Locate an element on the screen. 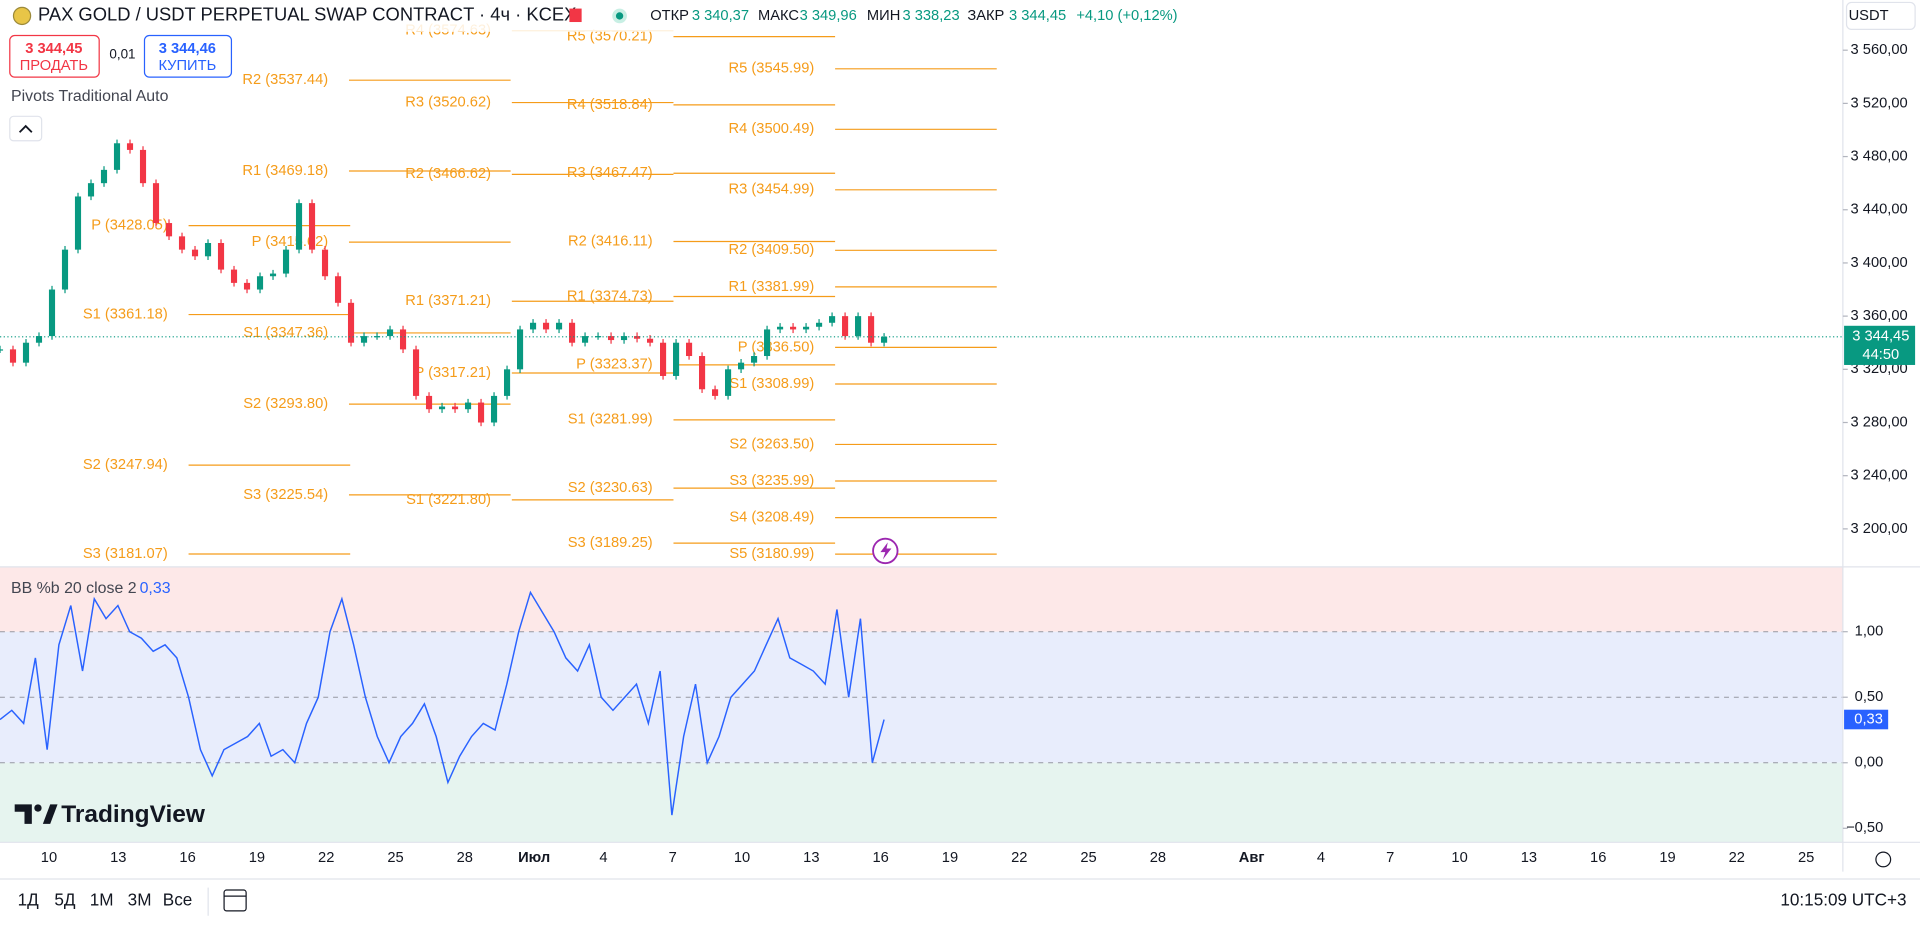 The image size is (1920, 928). price-tick-label: 3 200,00 is located at coordinates (1879, 529).